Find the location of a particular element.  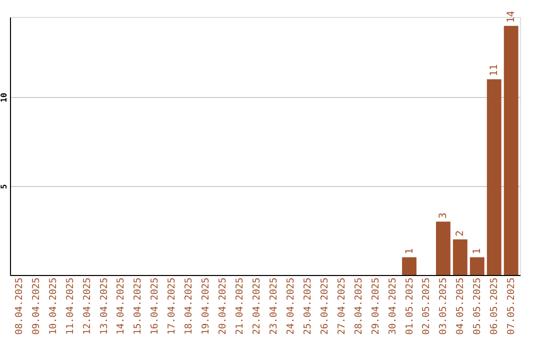

x-tick-label: 13.04.2025 is located at coordinates (104, 306).